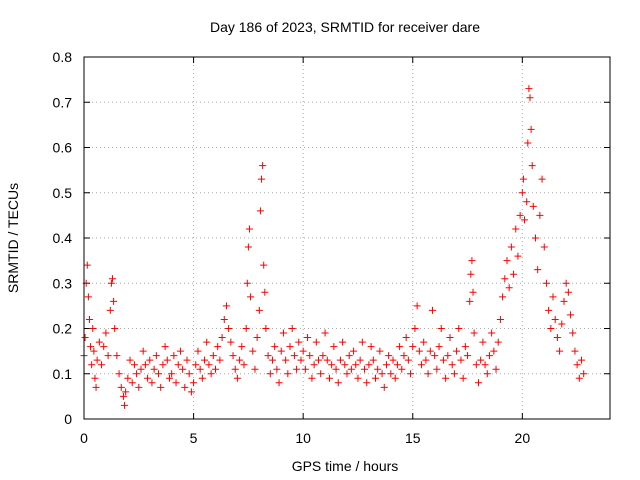 The image size is (640, 480). I want to click on x-tick-label: 20, so click(523, 438).